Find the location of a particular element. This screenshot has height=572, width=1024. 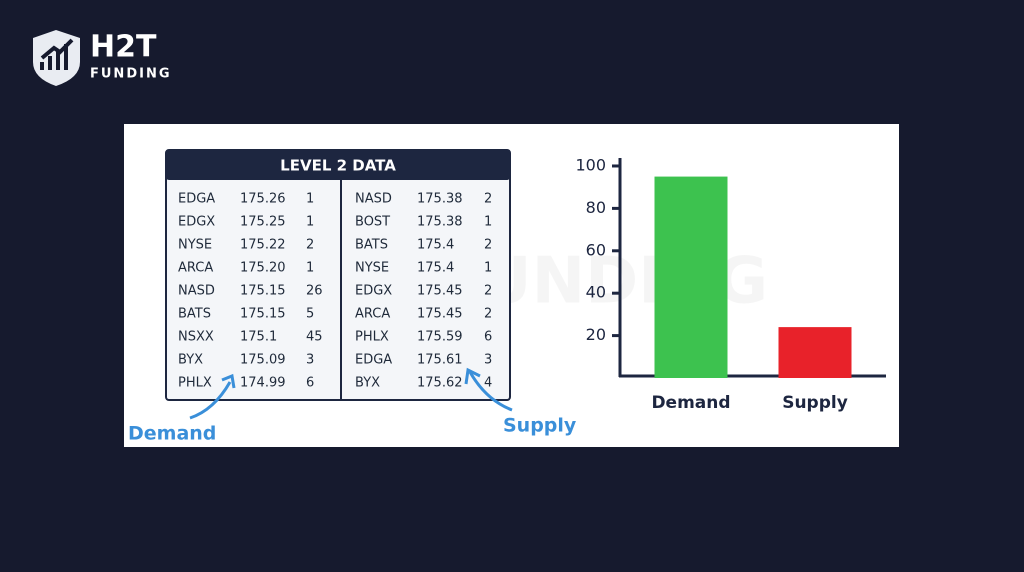

table-cell: NSXX is located at coordinates (196, 337).